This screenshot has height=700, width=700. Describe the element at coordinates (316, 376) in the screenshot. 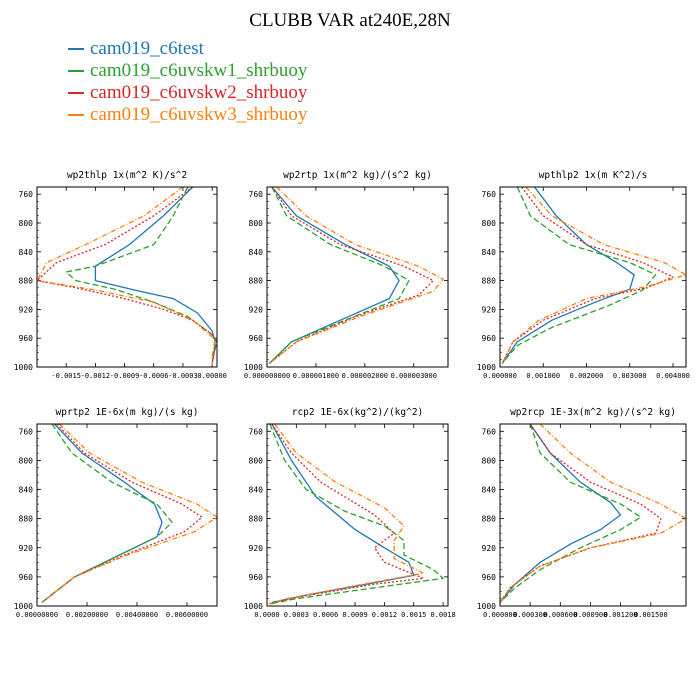

I see `x-tick-label: 0.000001000` at that location.